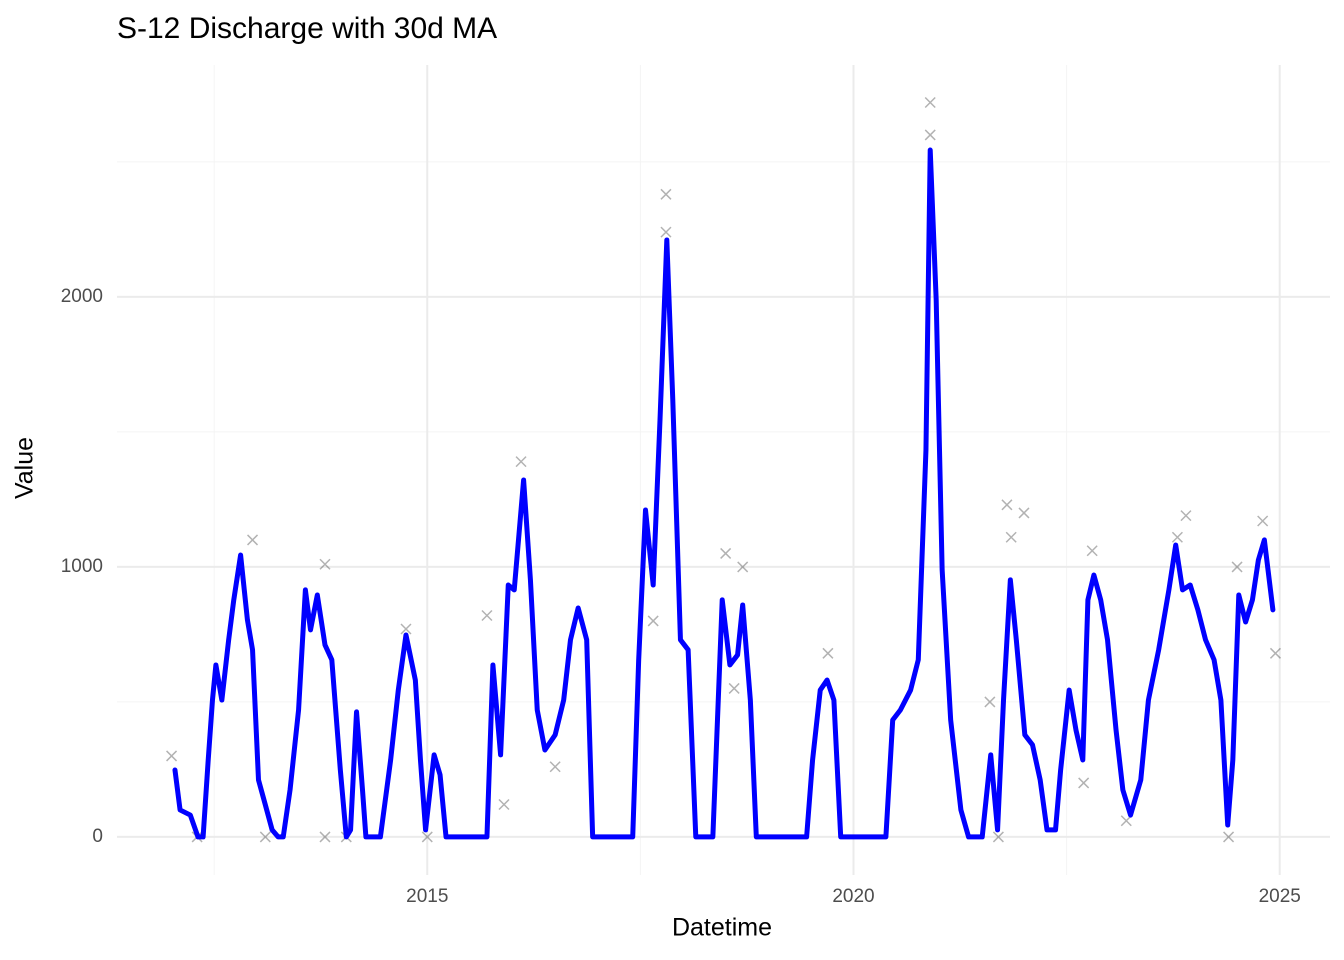 The width and height of the screenshot is (1344, 960). I want to click on x-tick-label: 2015, so click(427, 896).